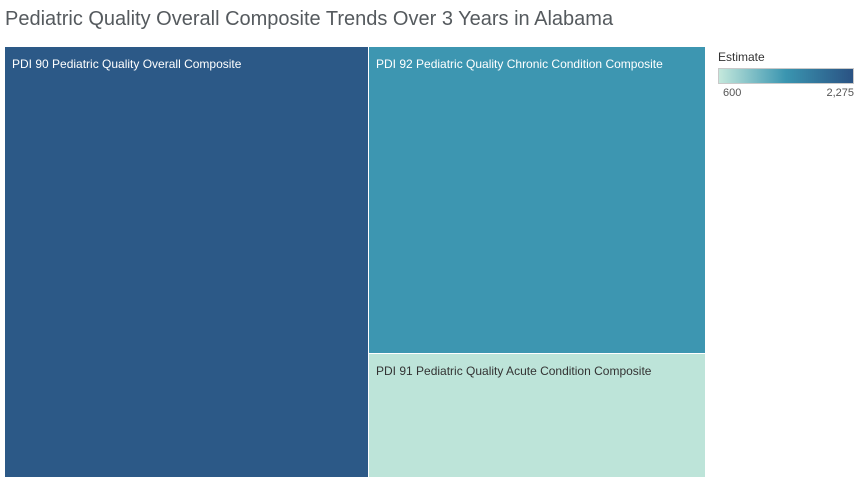 The height and width of the screenshot is (481, 858). Describe the element at coordinates (840, 93) in the screenshot. I see `legend-max-label: 2,275` at that location.